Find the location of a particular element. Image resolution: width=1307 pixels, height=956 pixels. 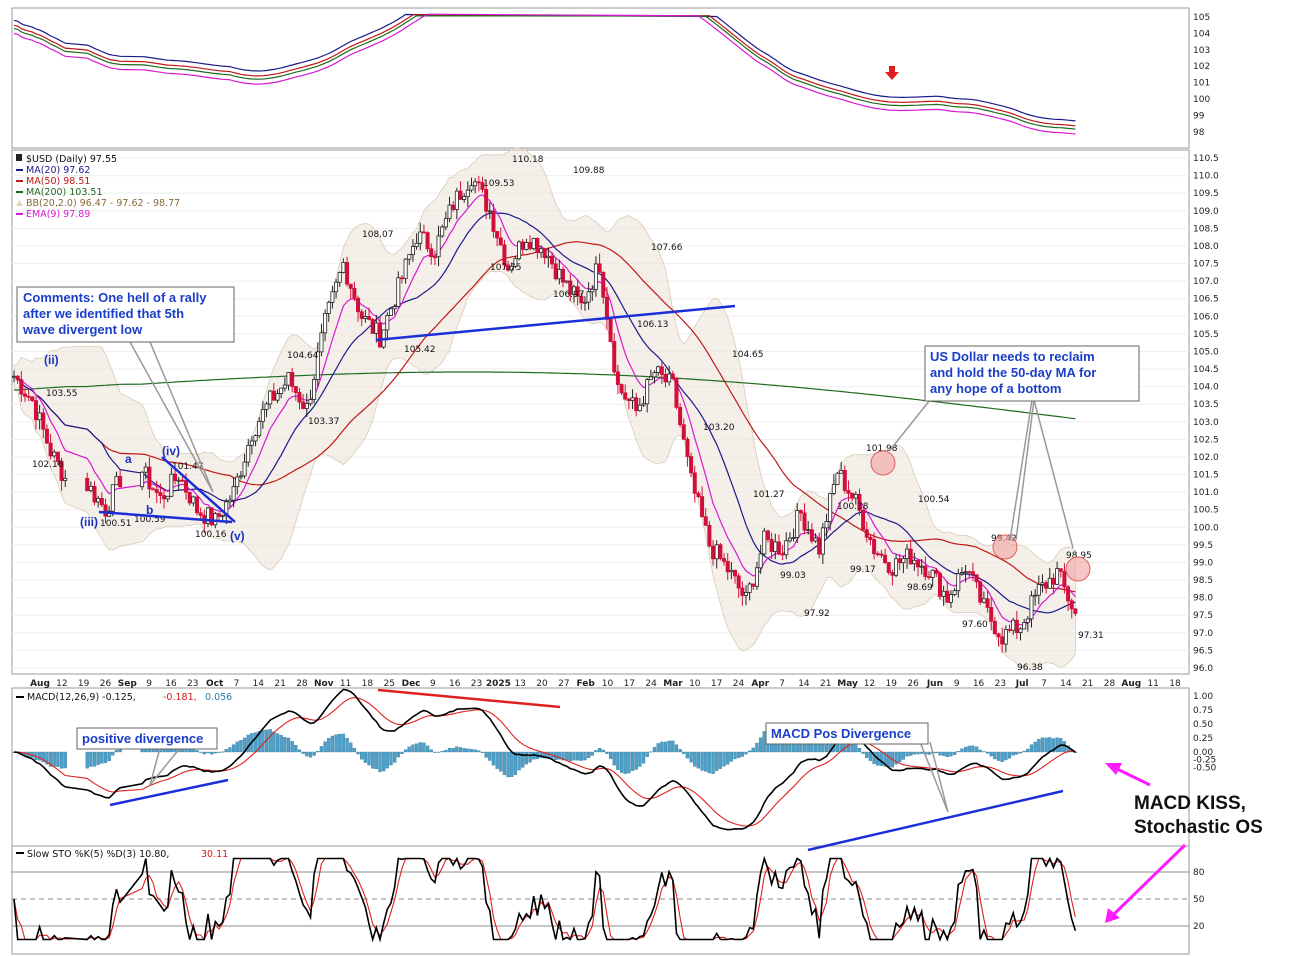

price-axis-label: 106.5 is located at coordinates (1206, 300).